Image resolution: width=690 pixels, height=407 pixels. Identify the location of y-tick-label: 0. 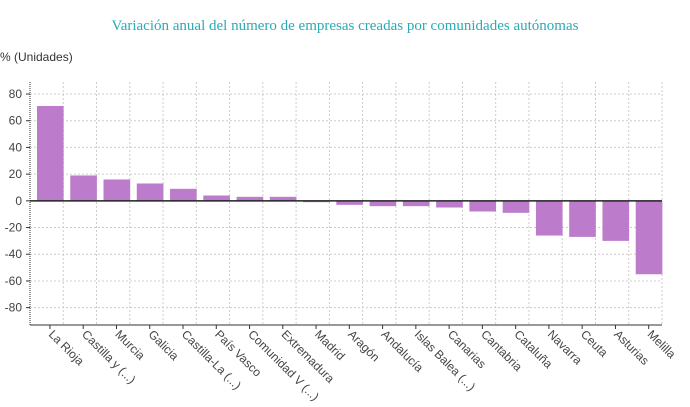
(18, 201).